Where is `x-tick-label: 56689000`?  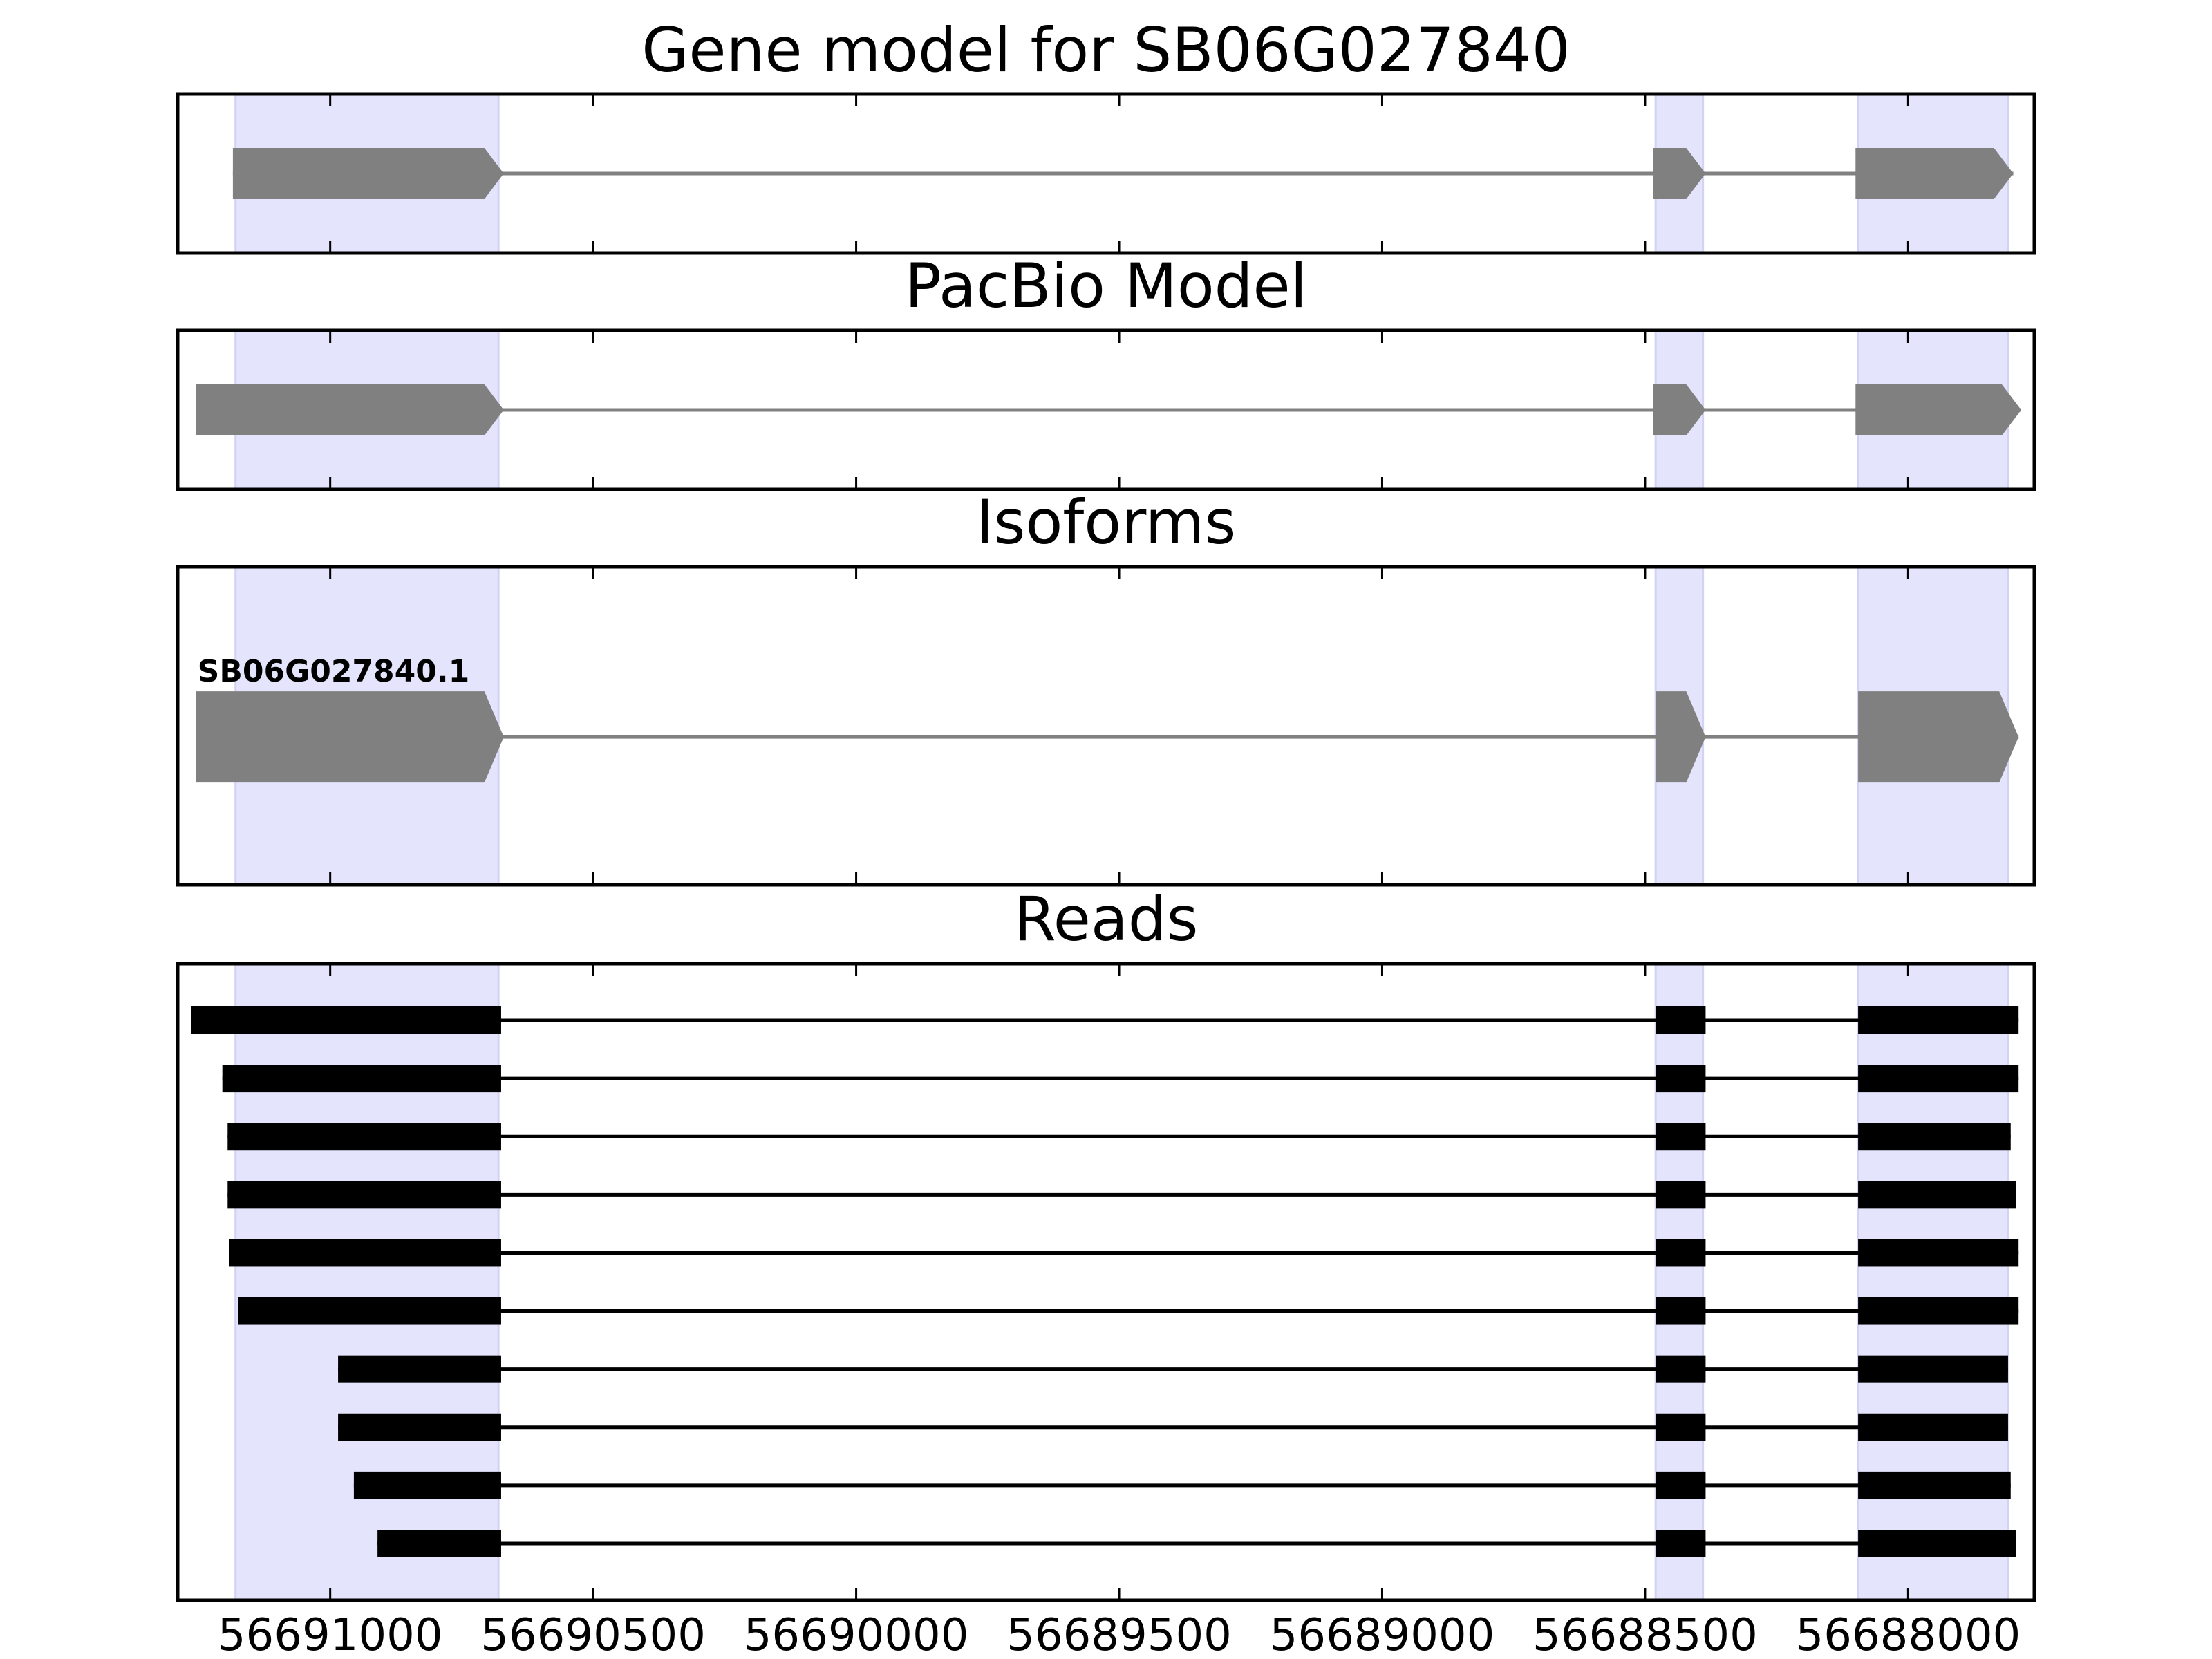 x-tick-label: 56689000 is located at coordinates (1382, 1634).